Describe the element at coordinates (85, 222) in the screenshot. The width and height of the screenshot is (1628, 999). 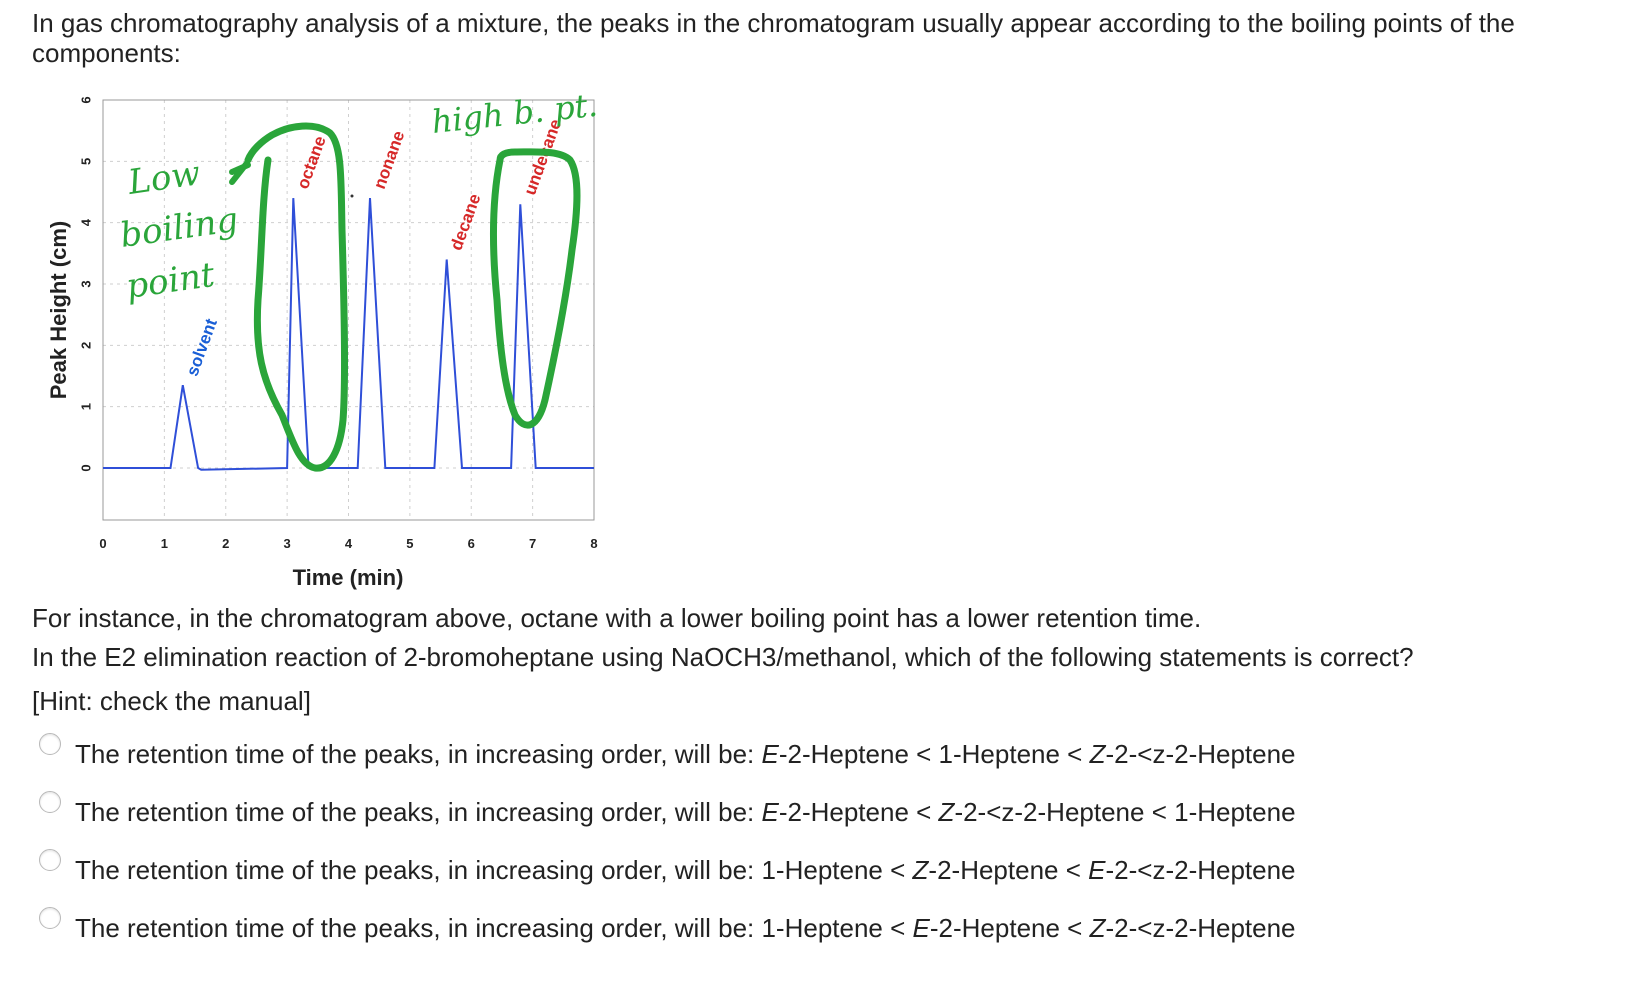
I see `y-tick-label: 4` at that location.